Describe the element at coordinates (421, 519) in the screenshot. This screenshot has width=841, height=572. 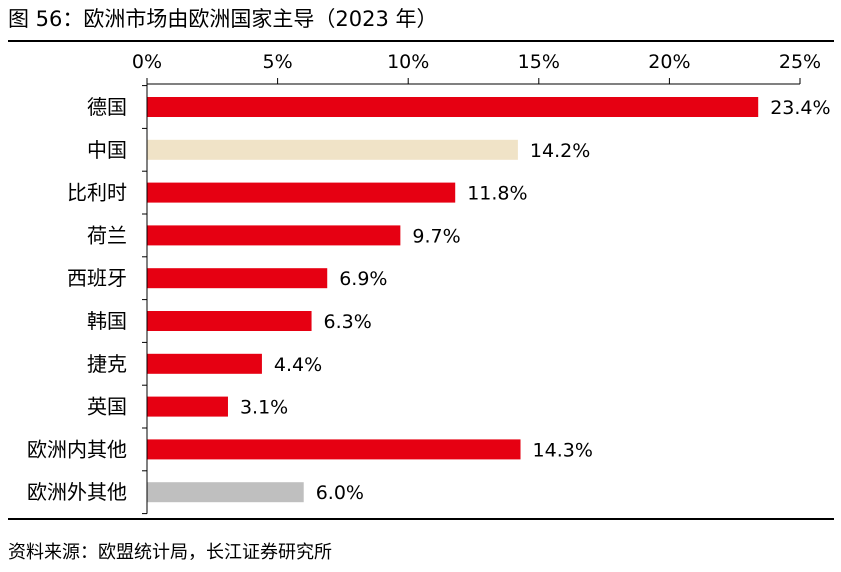
I see `bottom-rule` at that location.